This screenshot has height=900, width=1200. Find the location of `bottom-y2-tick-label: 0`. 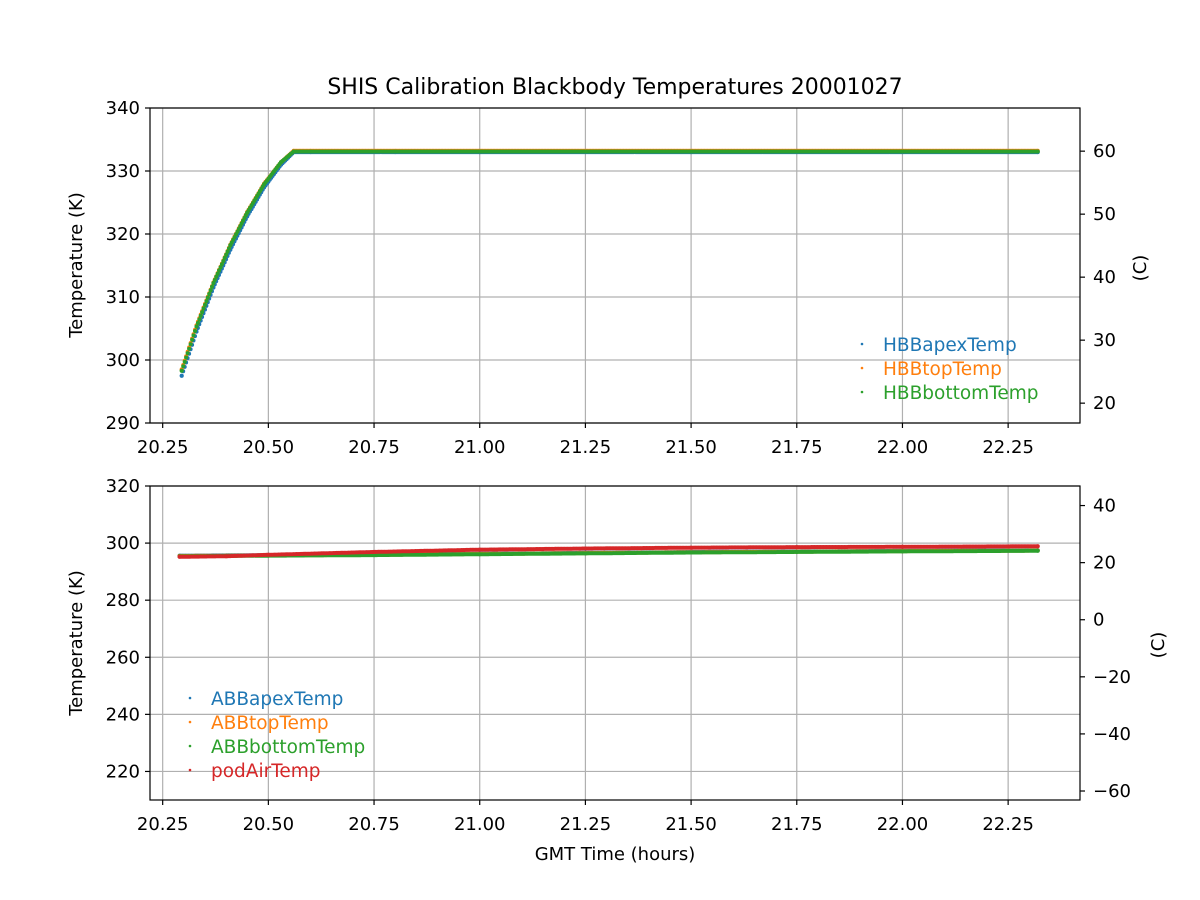

bottom-y2-tick-label: 0 is located at coordinates (1098, 620).